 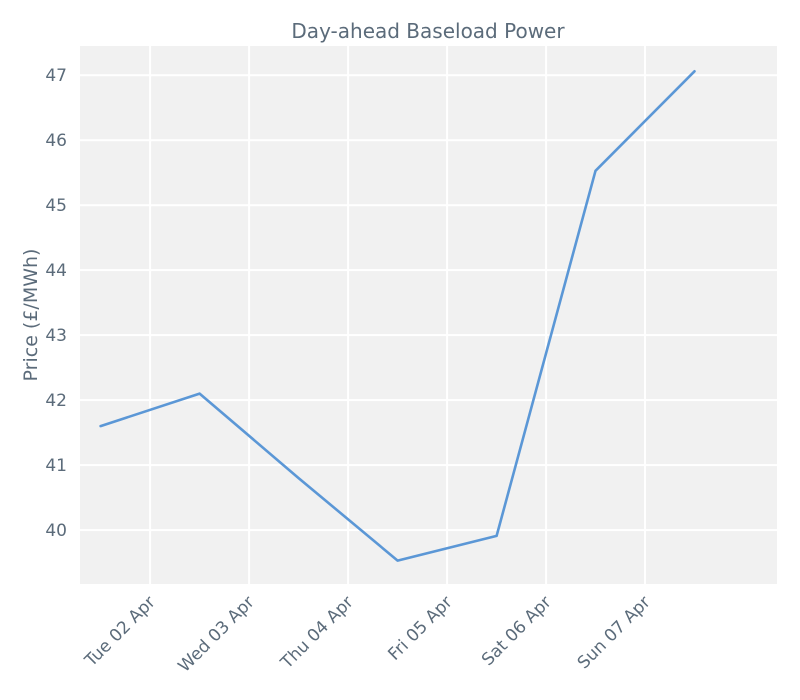 What do you see at coordinates (614, 632) in the screenshot?
I see `x-tick-label: Sun 07 Apr` at bounding box center [614, 632].